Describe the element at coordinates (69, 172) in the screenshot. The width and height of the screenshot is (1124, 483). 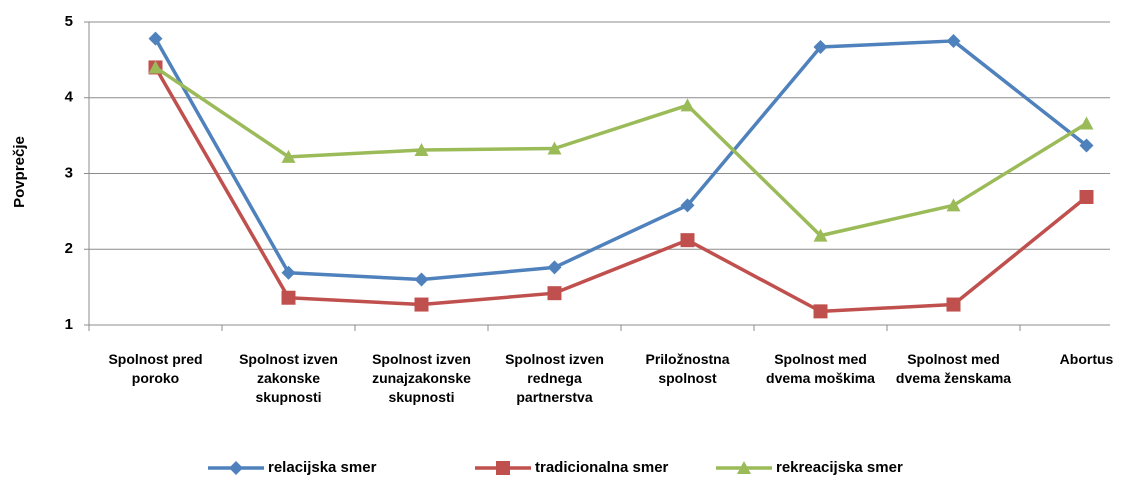
I see `y-tick-label: 3` at that location.